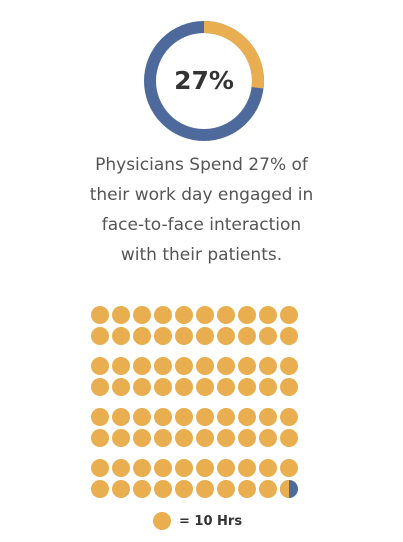 This screenshot has width=403, height=542. What do you see at coordinates (211, 521) in the screenshot?
I see `legend-label: = 10 Hrs` at bounding box center [211, 521].